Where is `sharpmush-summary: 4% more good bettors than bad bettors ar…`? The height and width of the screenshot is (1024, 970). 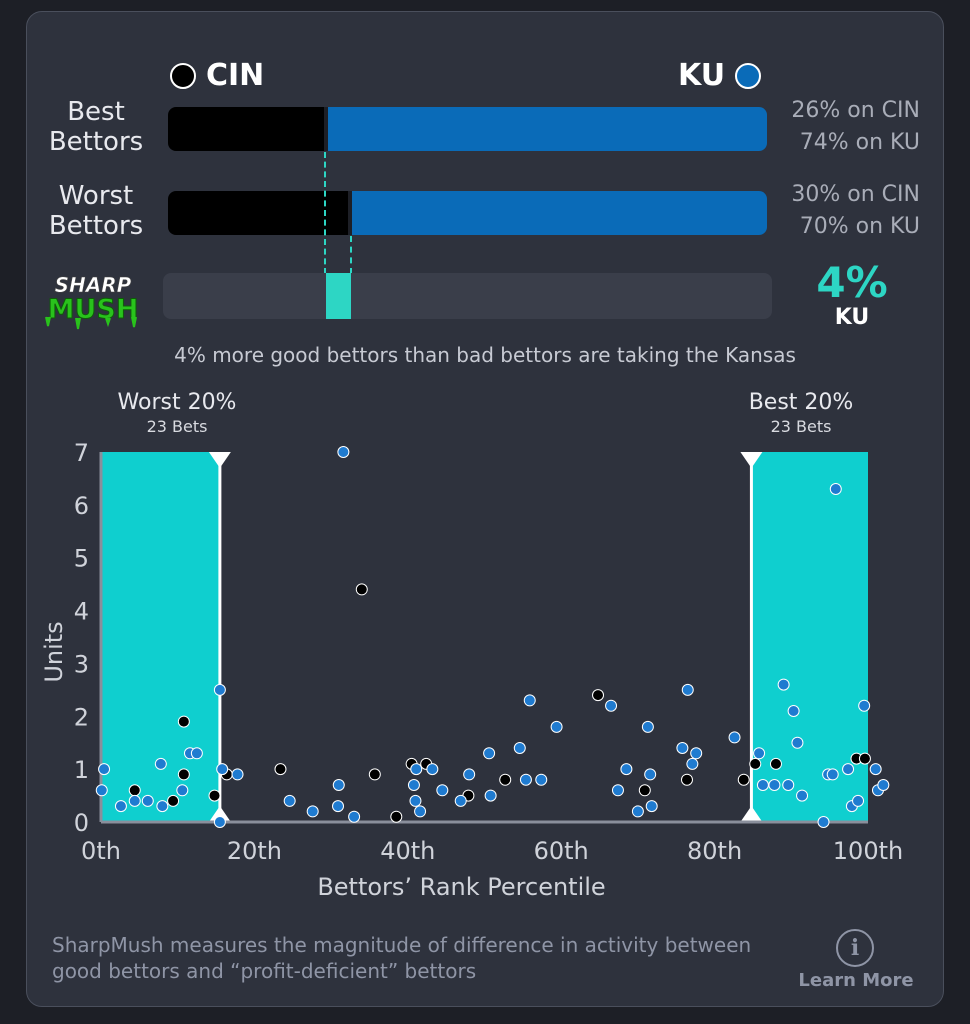
sharpmush-summary: 4% more good bettors than bad bettors ar… is located at coordinates (485, 355).